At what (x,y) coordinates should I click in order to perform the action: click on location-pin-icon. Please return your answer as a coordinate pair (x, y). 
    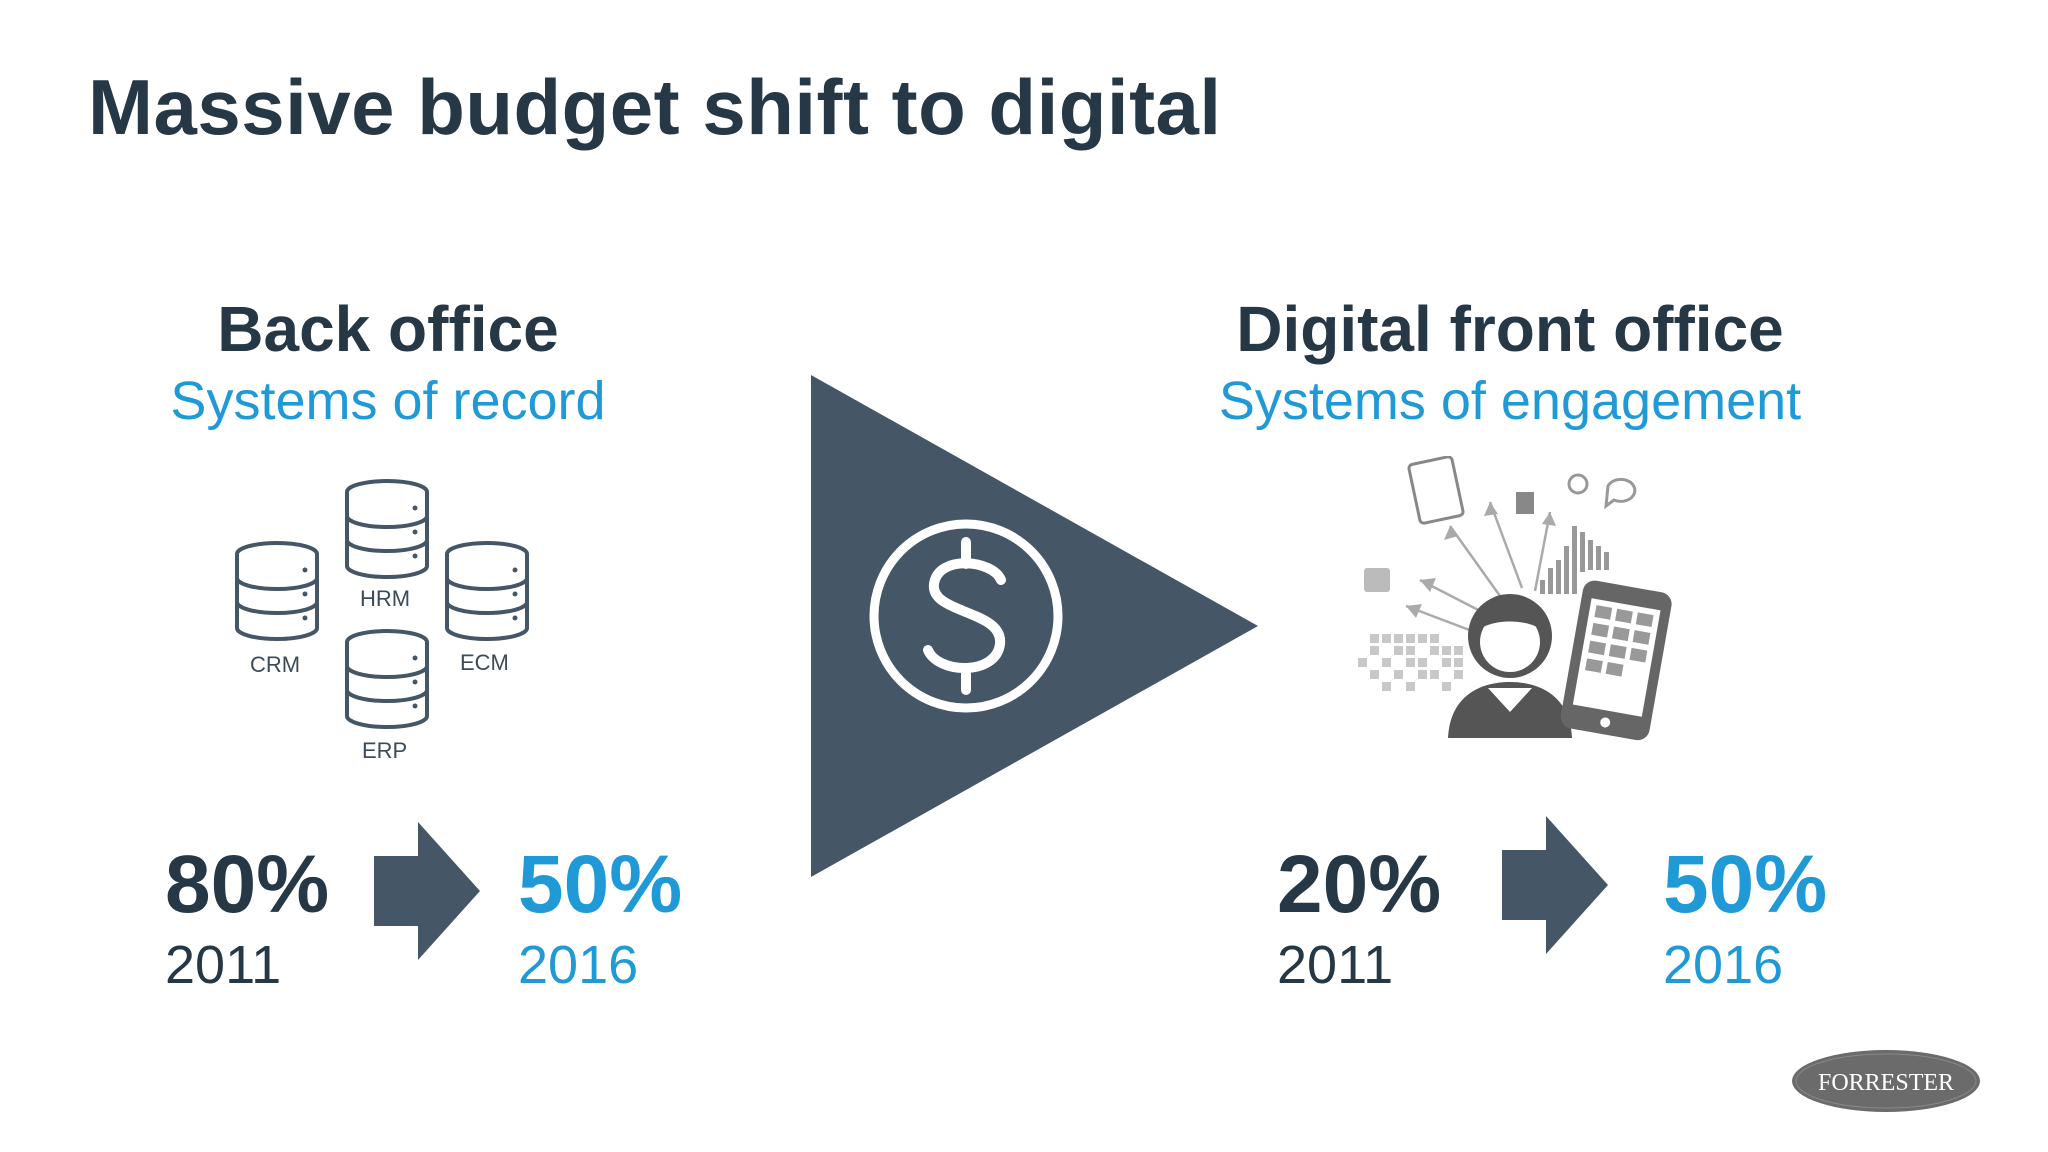
    Looking at the image, I should click on (1578, 484).